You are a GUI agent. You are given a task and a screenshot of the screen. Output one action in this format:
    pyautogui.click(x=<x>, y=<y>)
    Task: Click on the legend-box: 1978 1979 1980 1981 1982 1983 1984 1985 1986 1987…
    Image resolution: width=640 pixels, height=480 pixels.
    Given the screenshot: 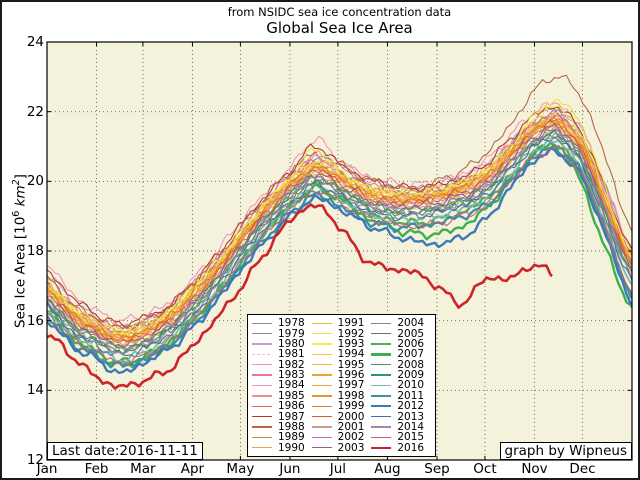 What is the action you would take?
    pyautogui.click(x=341, y=385)
    